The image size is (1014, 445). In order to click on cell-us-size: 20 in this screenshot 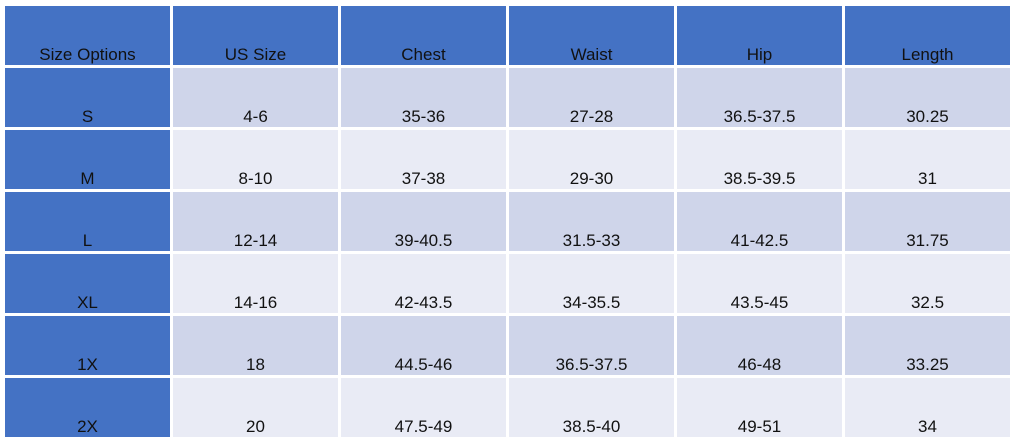, I will do `click(255, 407)`.